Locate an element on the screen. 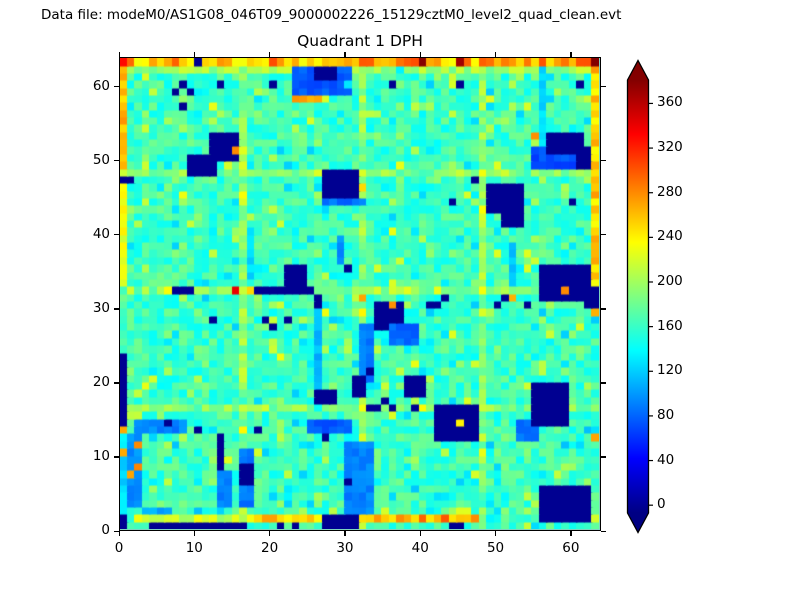 The image size is (800, 600). x-tick-label: 50 is located at coordinates (495, 548).